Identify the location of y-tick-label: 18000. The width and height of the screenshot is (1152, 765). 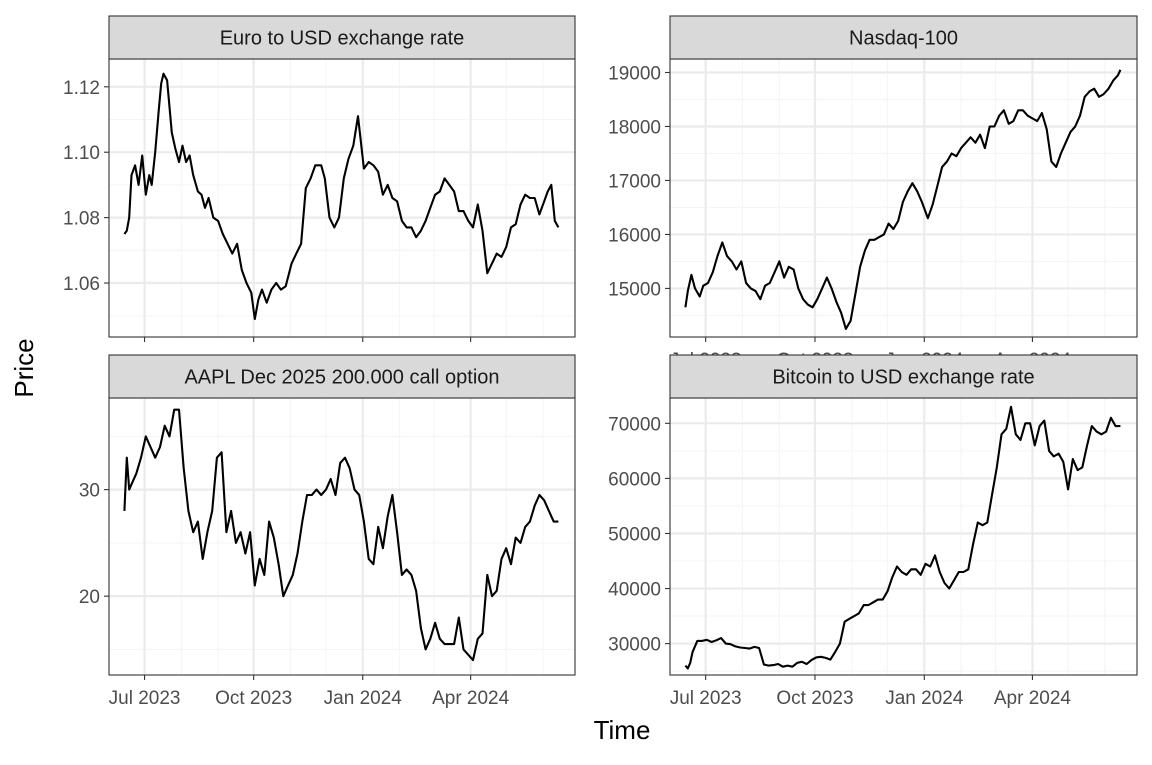
(634, 127).